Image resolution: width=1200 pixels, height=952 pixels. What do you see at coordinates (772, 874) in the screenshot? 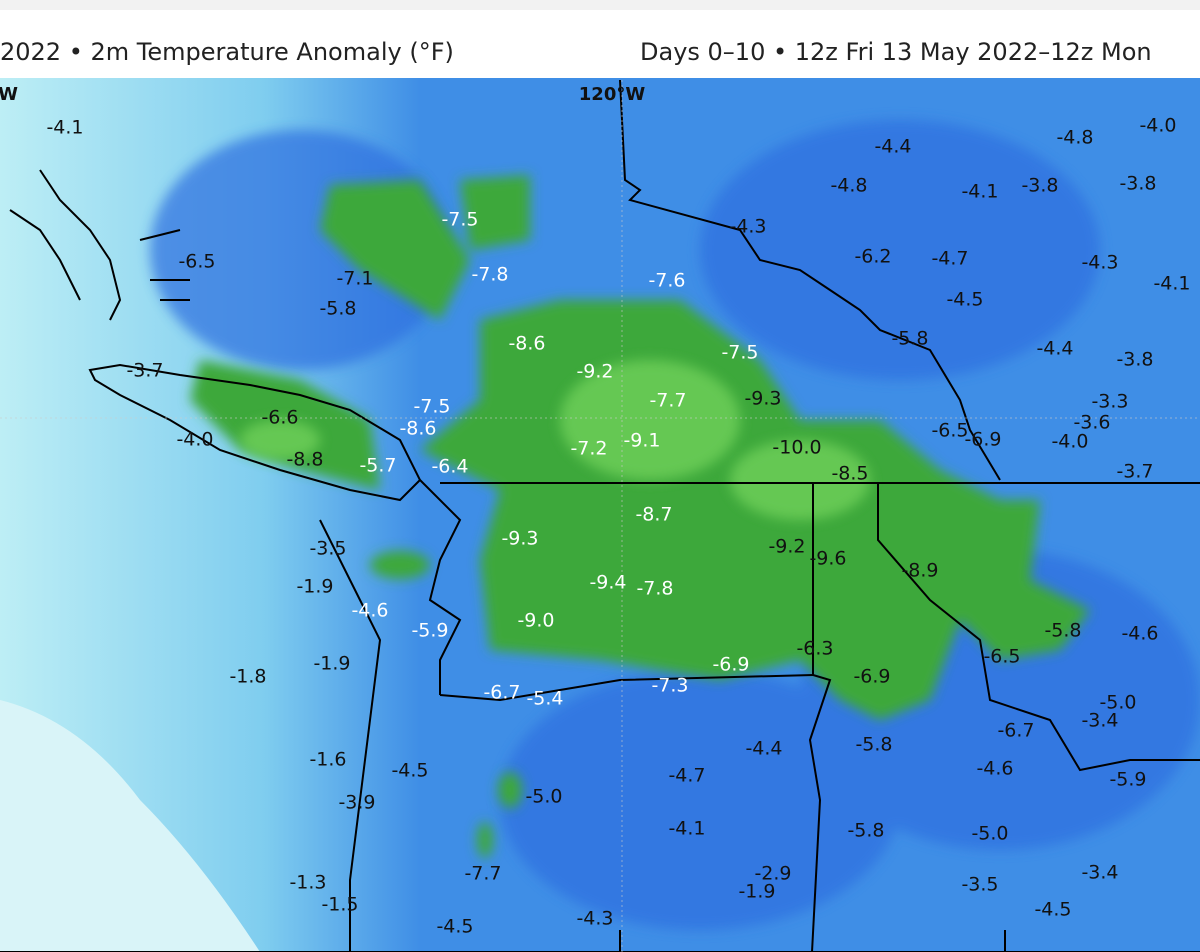
I see `anomaly-label: -2.9` at bounding box center [772, 874].